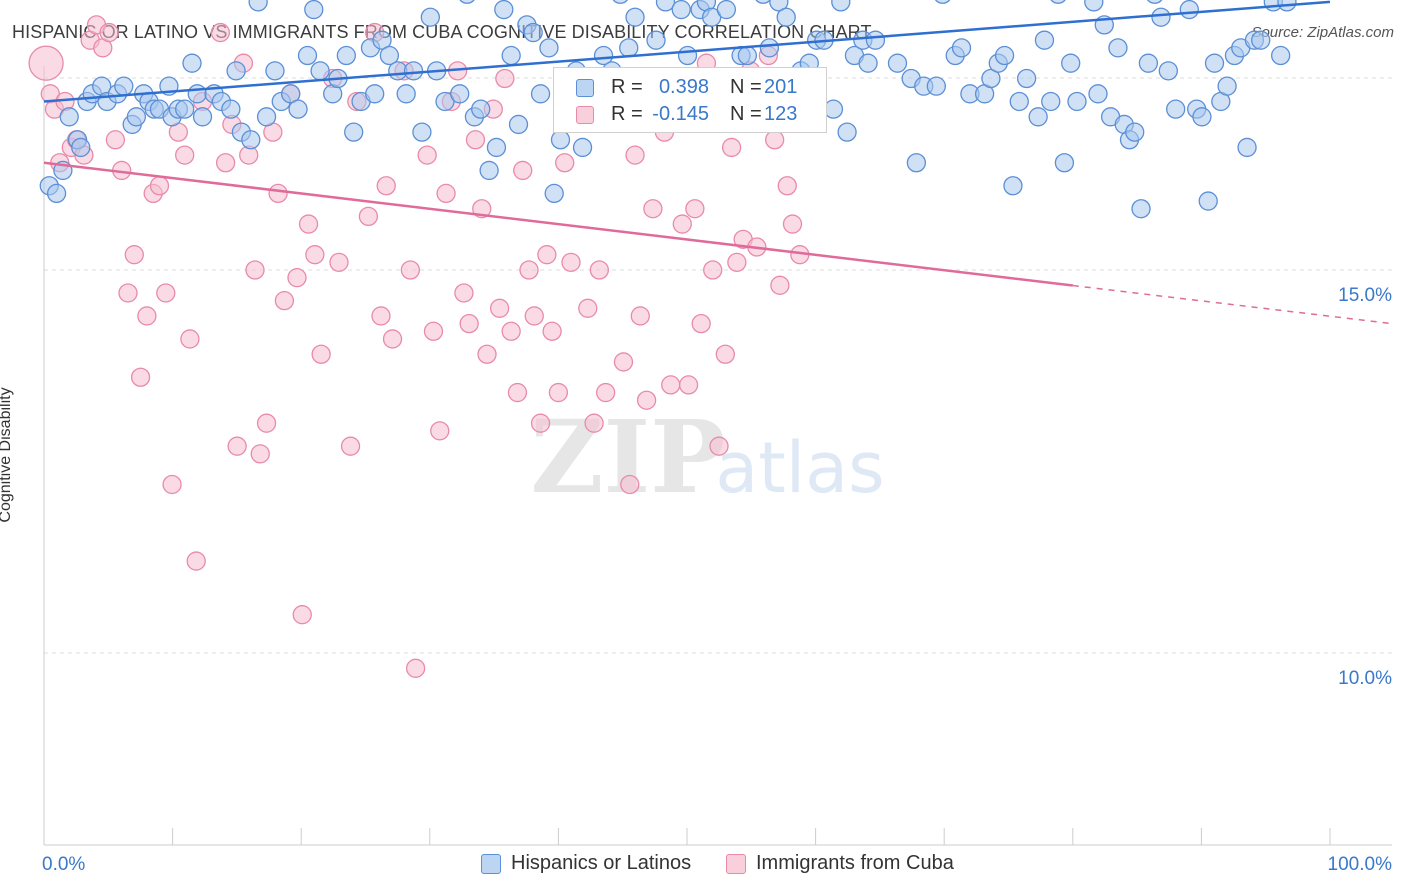 The height and width of the screenshot is (892, 1406). I want to click on y-tick-label: 10.0%, so click(1365, 678).